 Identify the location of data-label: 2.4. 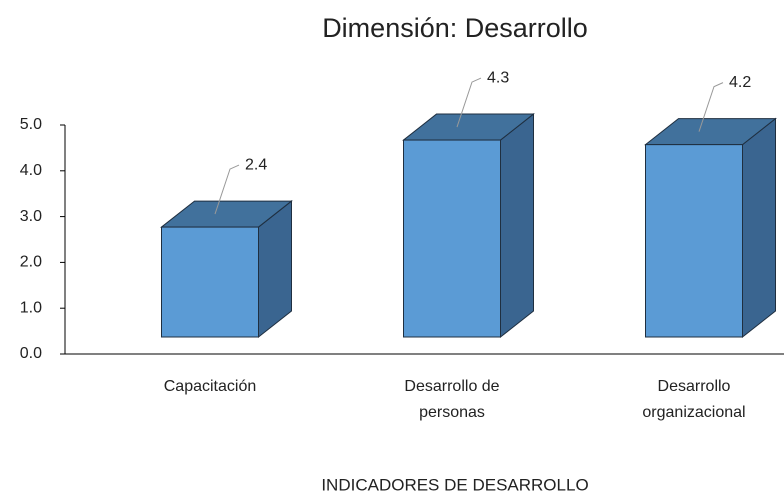
(256, 164).